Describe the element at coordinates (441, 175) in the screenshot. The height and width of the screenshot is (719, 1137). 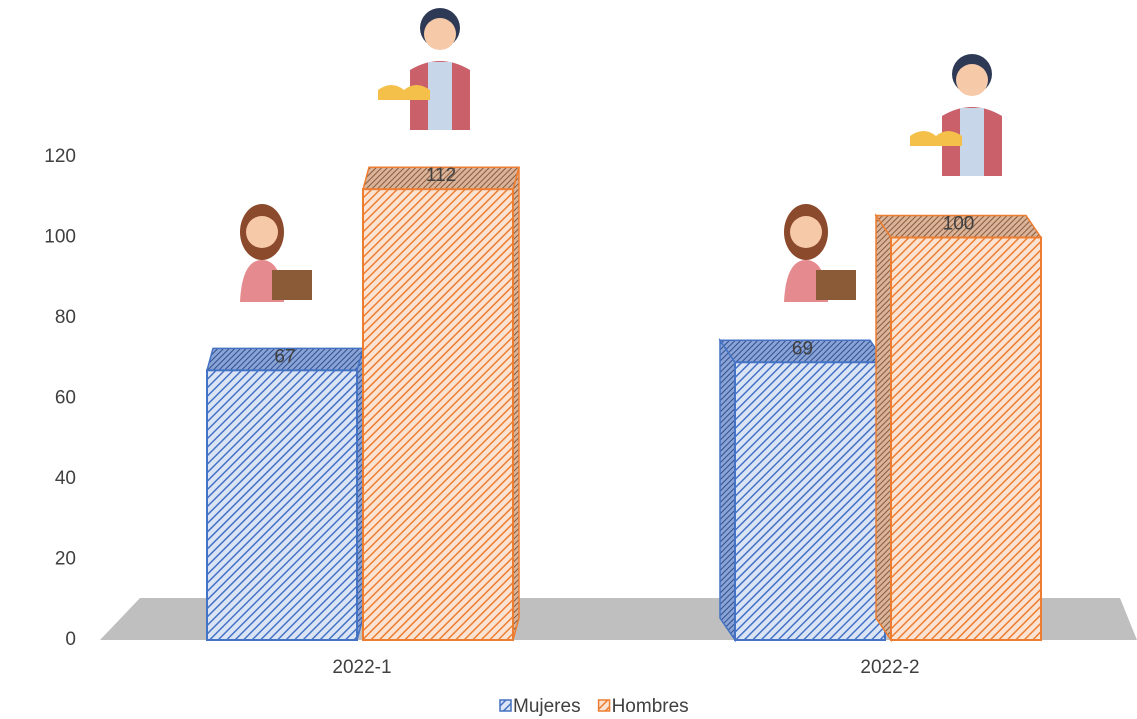
I see `data-label: 112` at that location.